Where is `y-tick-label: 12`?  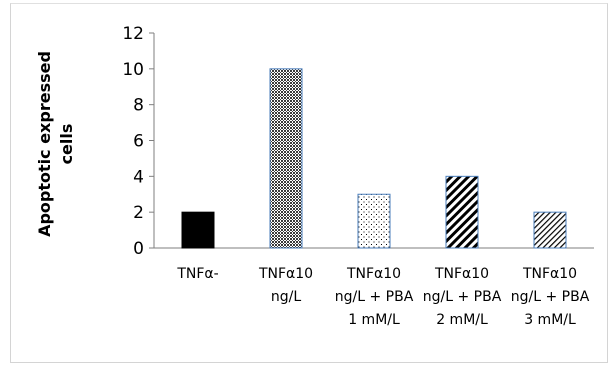
y-tick-label: 12 is located at coordinates (133, 34).